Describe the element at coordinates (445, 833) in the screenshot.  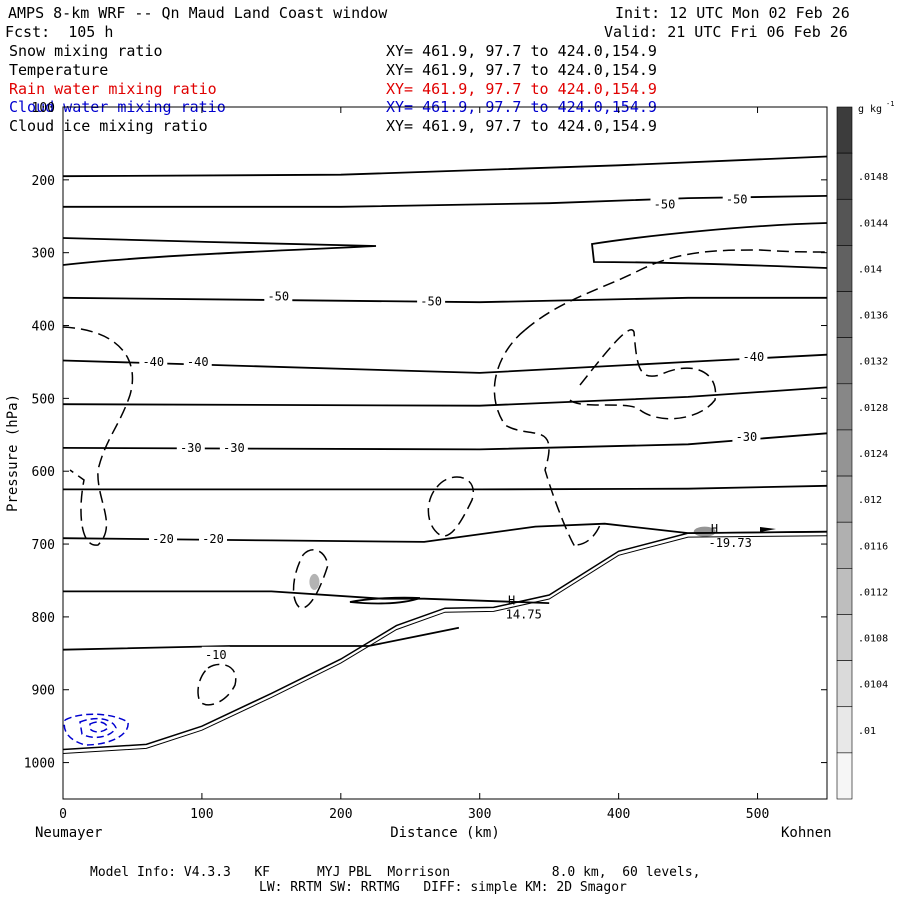
I see `x-axis-label: Distance (km)` at that location.